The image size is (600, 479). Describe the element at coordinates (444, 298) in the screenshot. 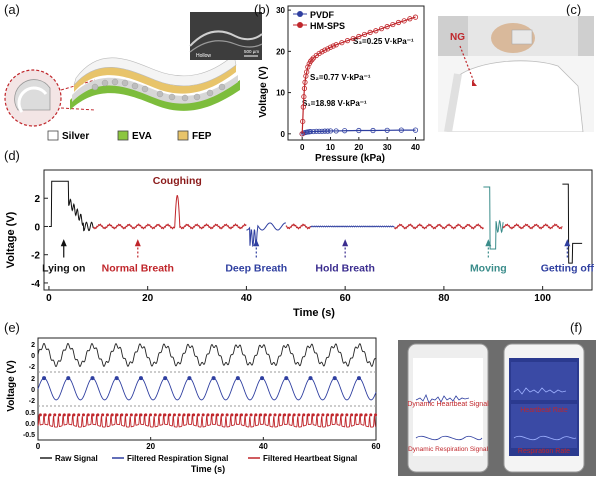

I see `d-xtick-label: 80` at that location.